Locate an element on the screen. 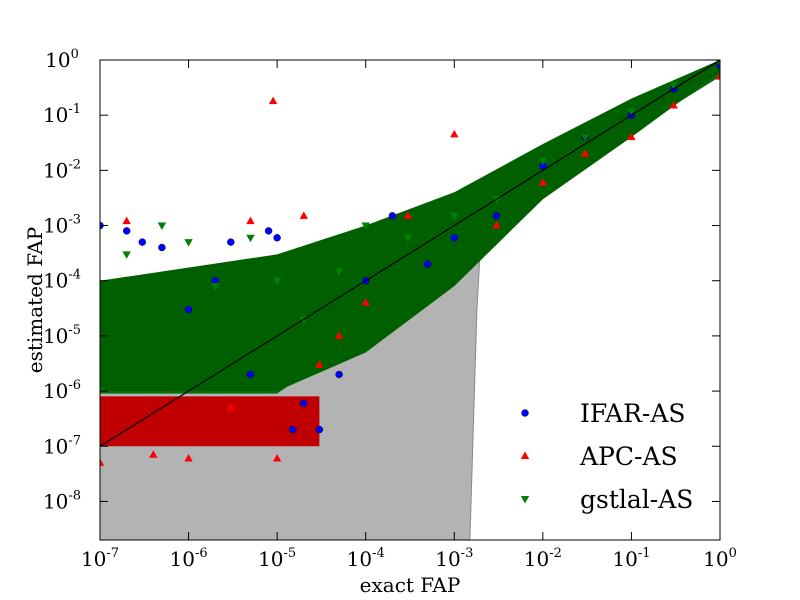  legend-marker-apc-as is located at coordinates (525, 455).